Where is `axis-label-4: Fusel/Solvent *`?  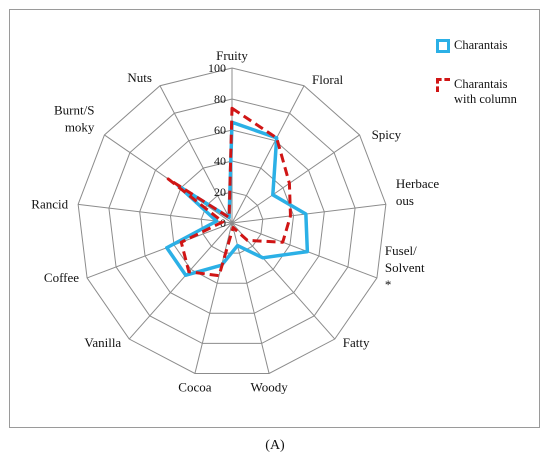 axis-label-4: Fusel/Solvent * is located at coordinates (405, 267).